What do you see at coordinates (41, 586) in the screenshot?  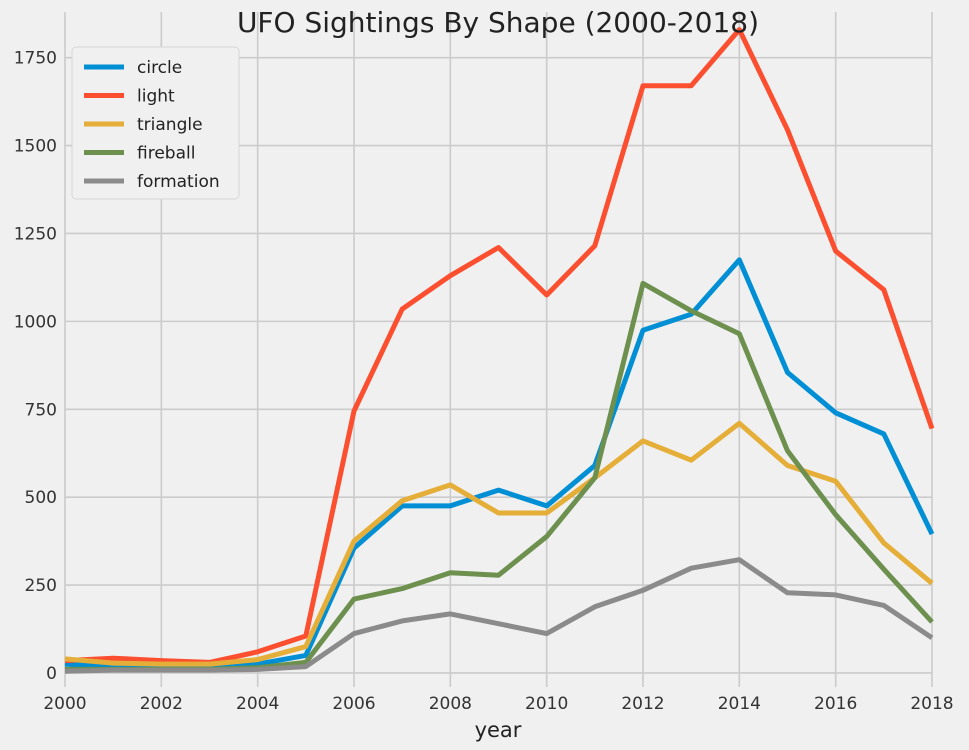 I see `y-tick-label: 250` at bounding box center [41, 586].